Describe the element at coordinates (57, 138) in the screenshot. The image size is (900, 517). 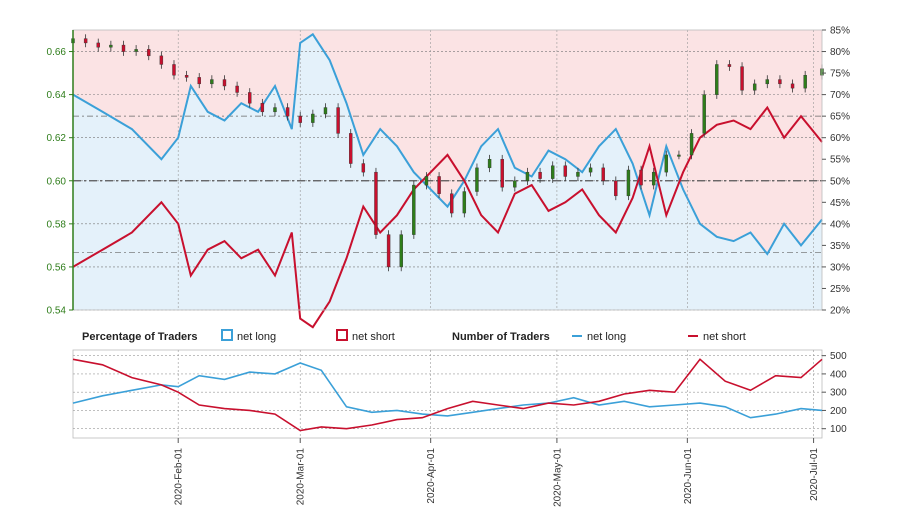
I see `left-axis-tick-label: 0.62` at that location.